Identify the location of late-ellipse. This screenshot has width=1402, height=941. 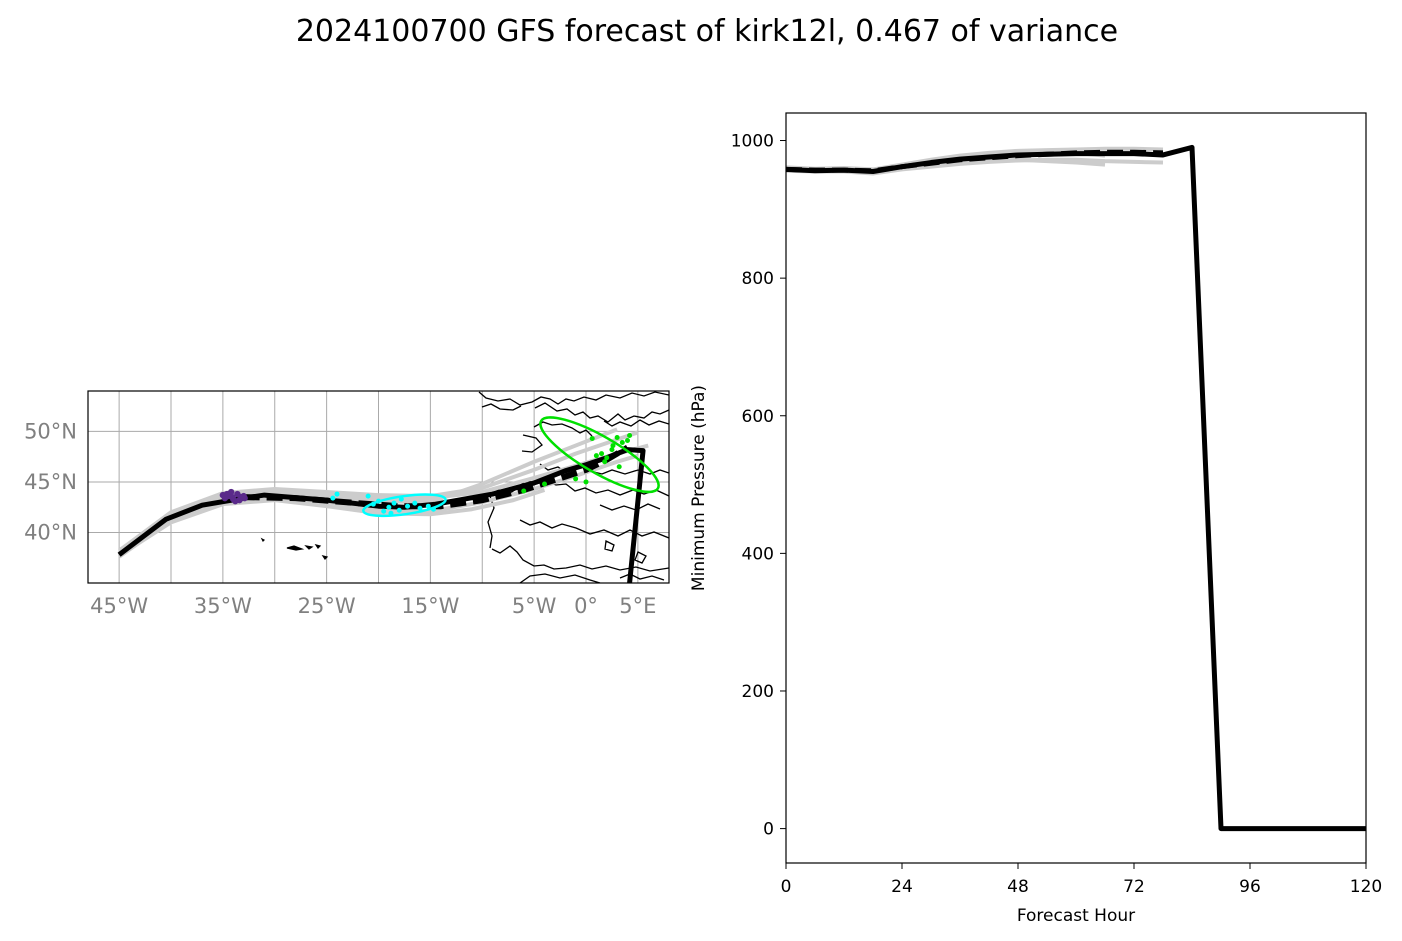
(599, 455).